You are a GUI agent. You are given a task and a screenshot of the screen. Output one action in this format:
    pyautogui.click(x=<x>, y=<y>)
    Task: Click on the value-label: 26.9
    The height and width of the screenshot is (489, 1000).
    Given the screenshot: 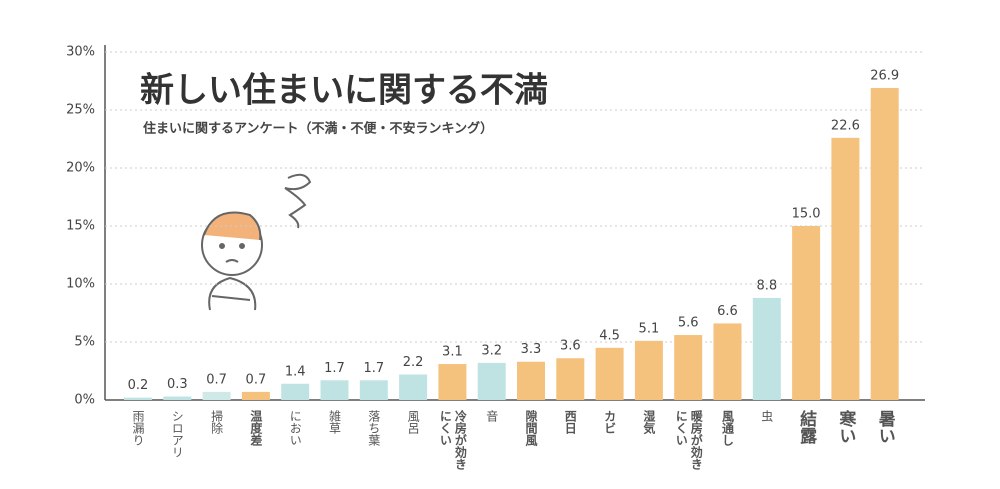 What is the action you would take?
    pyautogui.click(x=884, y=75)
    